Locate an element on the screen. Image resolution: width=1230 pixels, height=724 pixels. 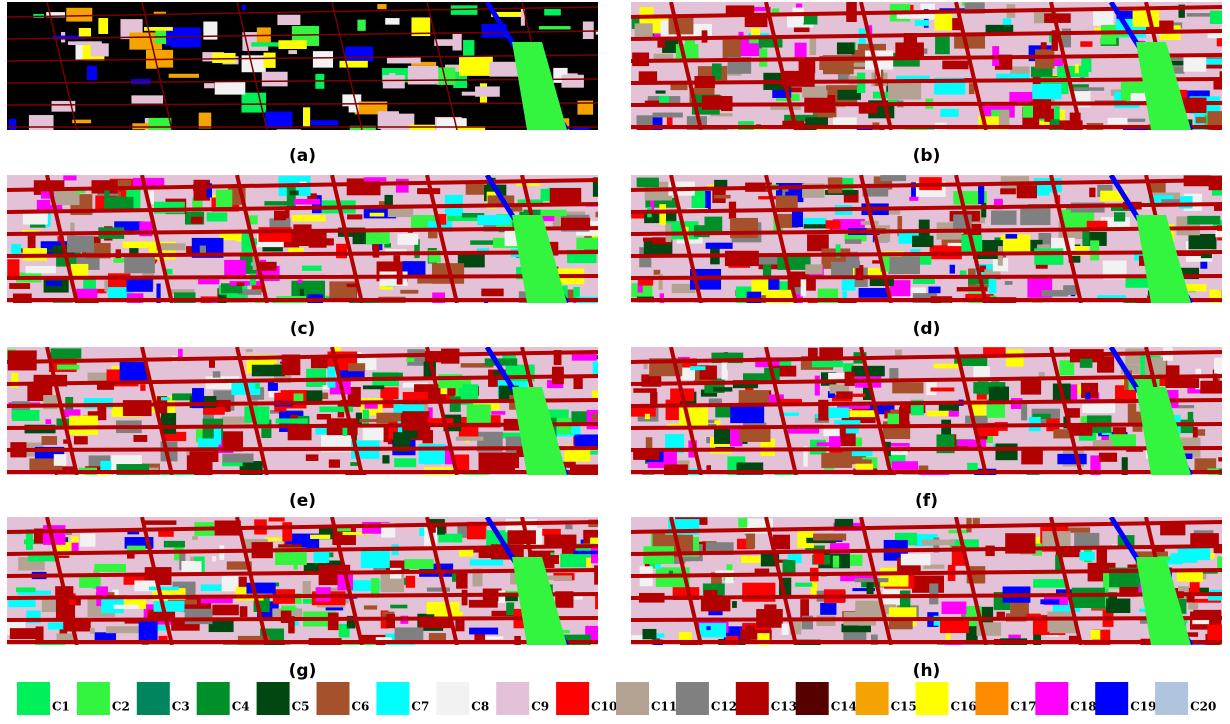
panel-label: (a) is located at coordinates (302, 156).